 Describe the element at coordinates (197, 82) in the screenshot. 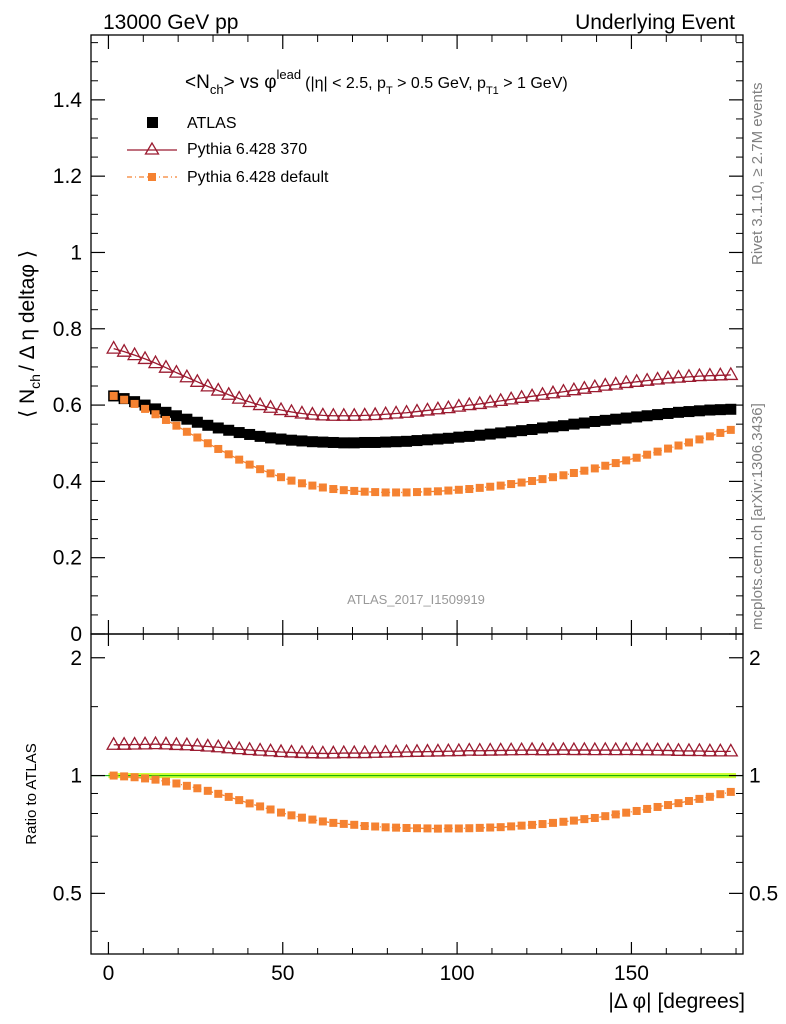

I see `title-main: <N` at that location.